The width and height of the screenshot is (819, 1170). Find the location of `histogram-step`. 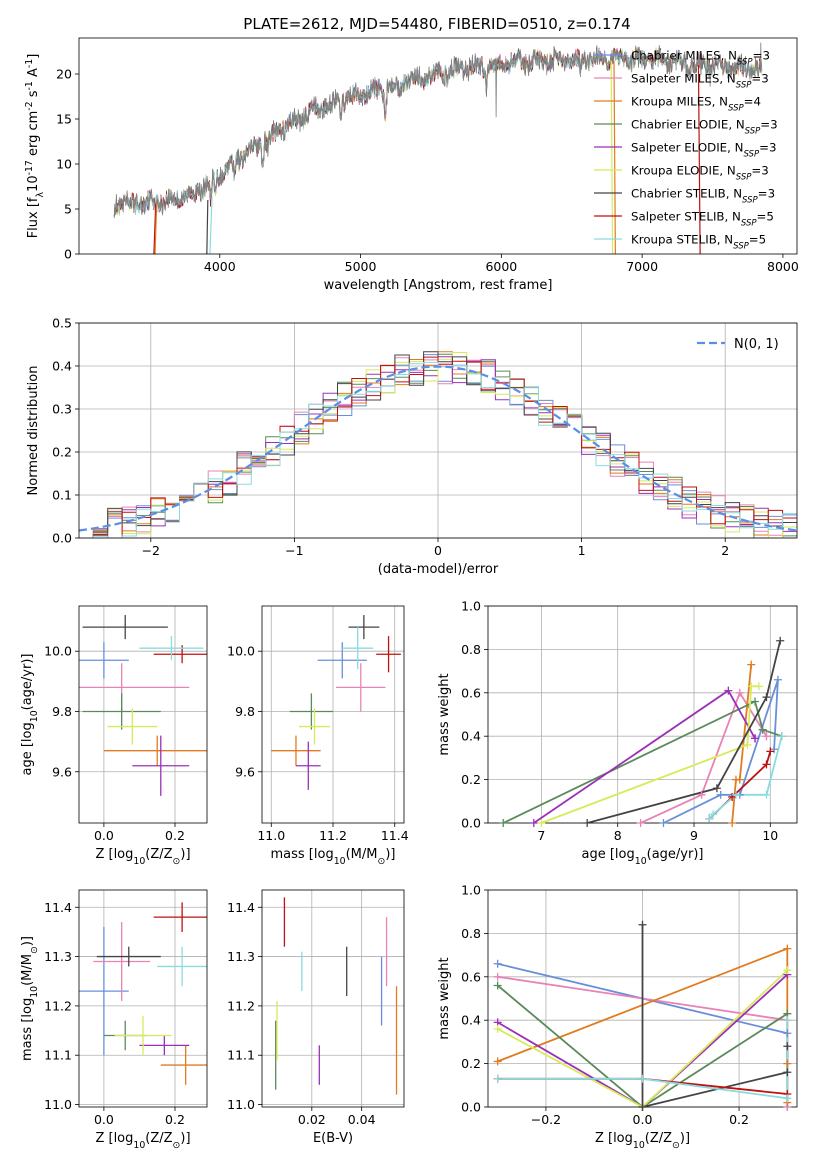

histogram-step is located at coordinates (438, 449).